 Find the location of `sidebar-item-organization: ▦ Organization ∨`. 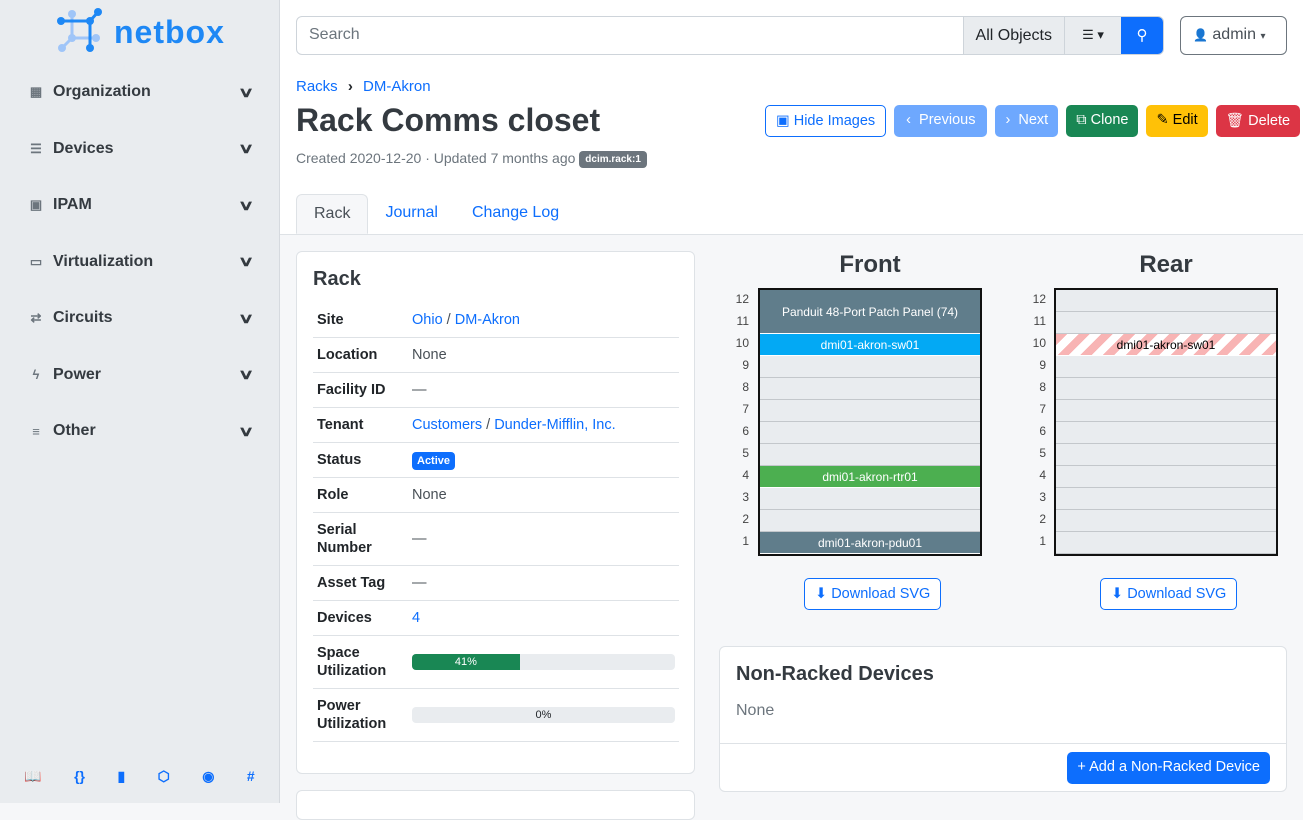

sidebar-item-organization: ▦ Organization ∨ is located at coordinates (139, 92).